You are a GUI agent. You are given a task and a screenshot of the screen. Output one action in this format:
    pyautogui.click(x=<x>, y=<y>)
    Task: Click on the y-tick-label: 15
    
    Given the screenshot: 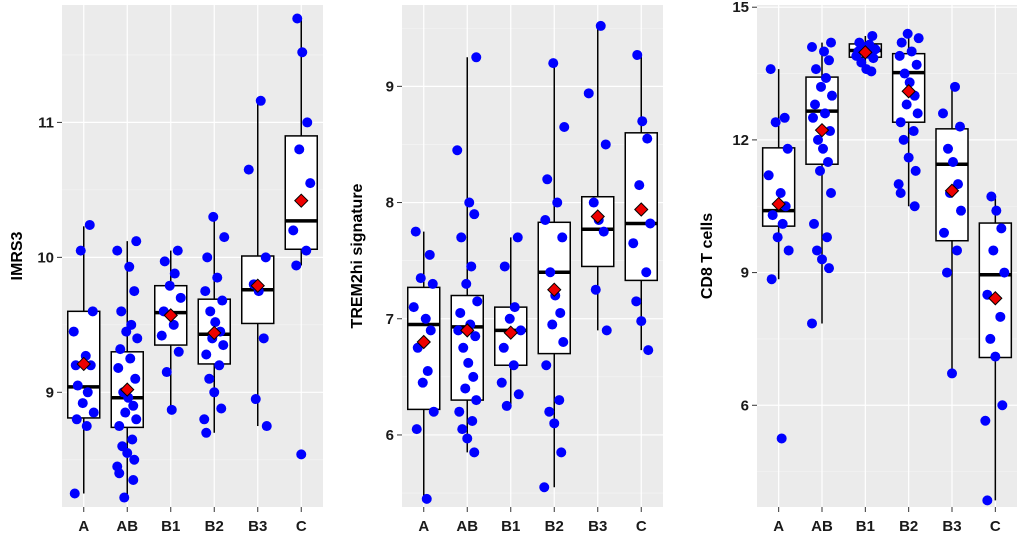 What is the action you would take?
    pyautogui.click(x=740, y=8)
    